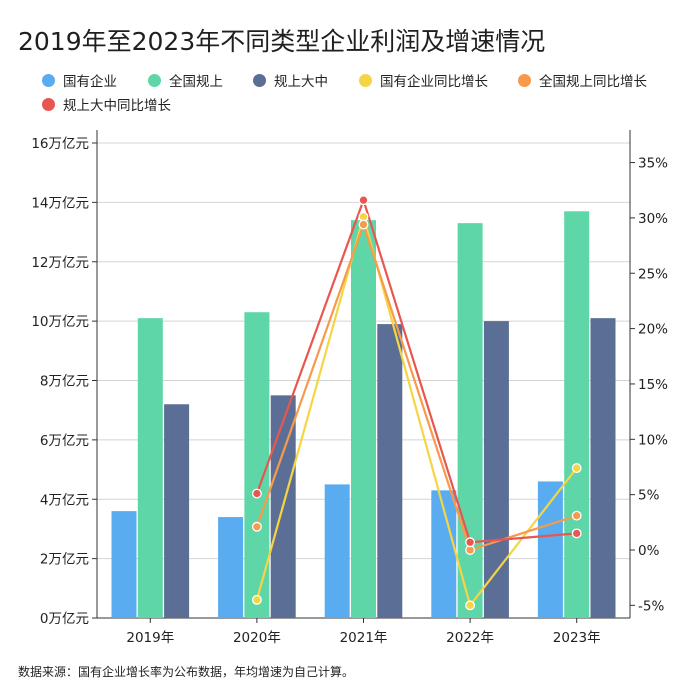 This screenshot has height=700, width=700. Describe the element at coordinates (576, 533) in the screenshot. I see `point-规上大中同比增长-2023年` at that location.